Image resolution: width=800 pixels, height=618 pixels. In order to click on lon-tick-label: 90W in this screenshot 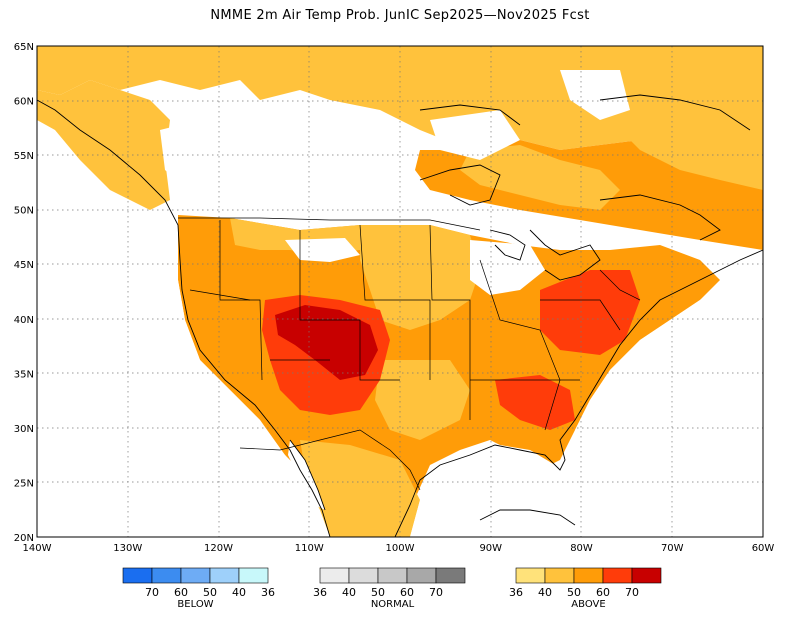, I will do `click(490, 548)`.